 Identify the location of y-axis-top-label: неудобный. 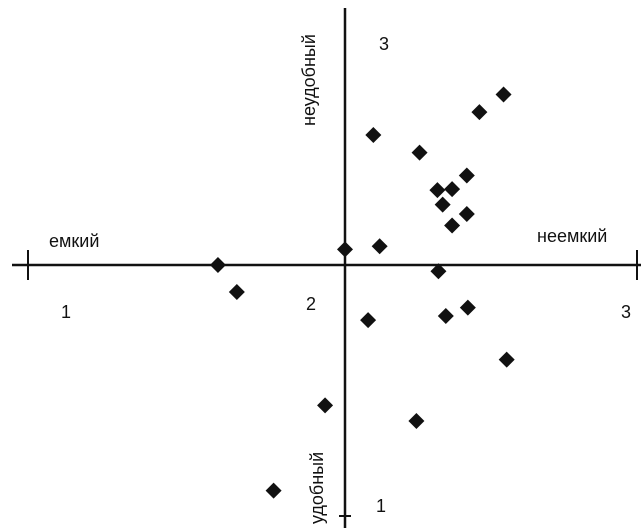
(309, 80).